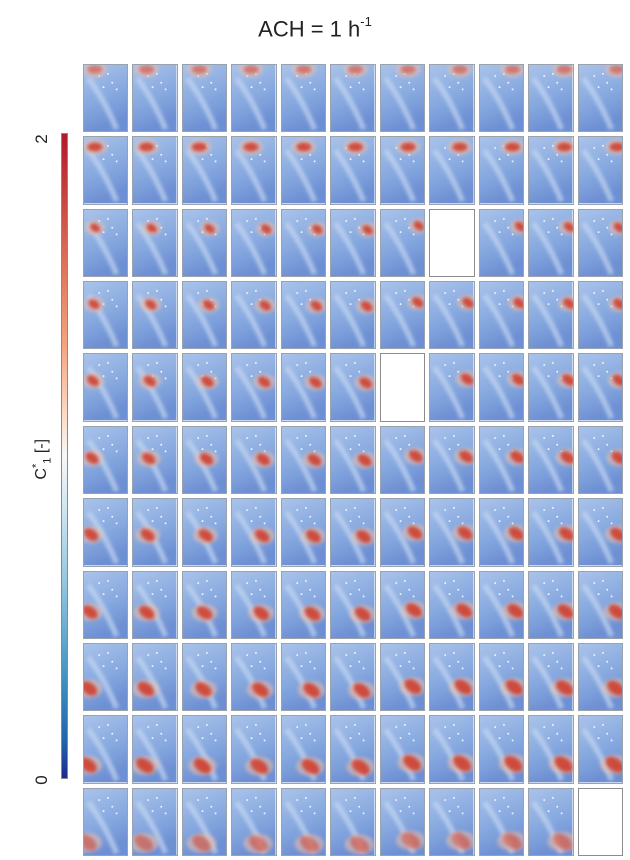 The image size is (630, 860). I want to click on colorbar-tick-max: 2, so click(41, 139).